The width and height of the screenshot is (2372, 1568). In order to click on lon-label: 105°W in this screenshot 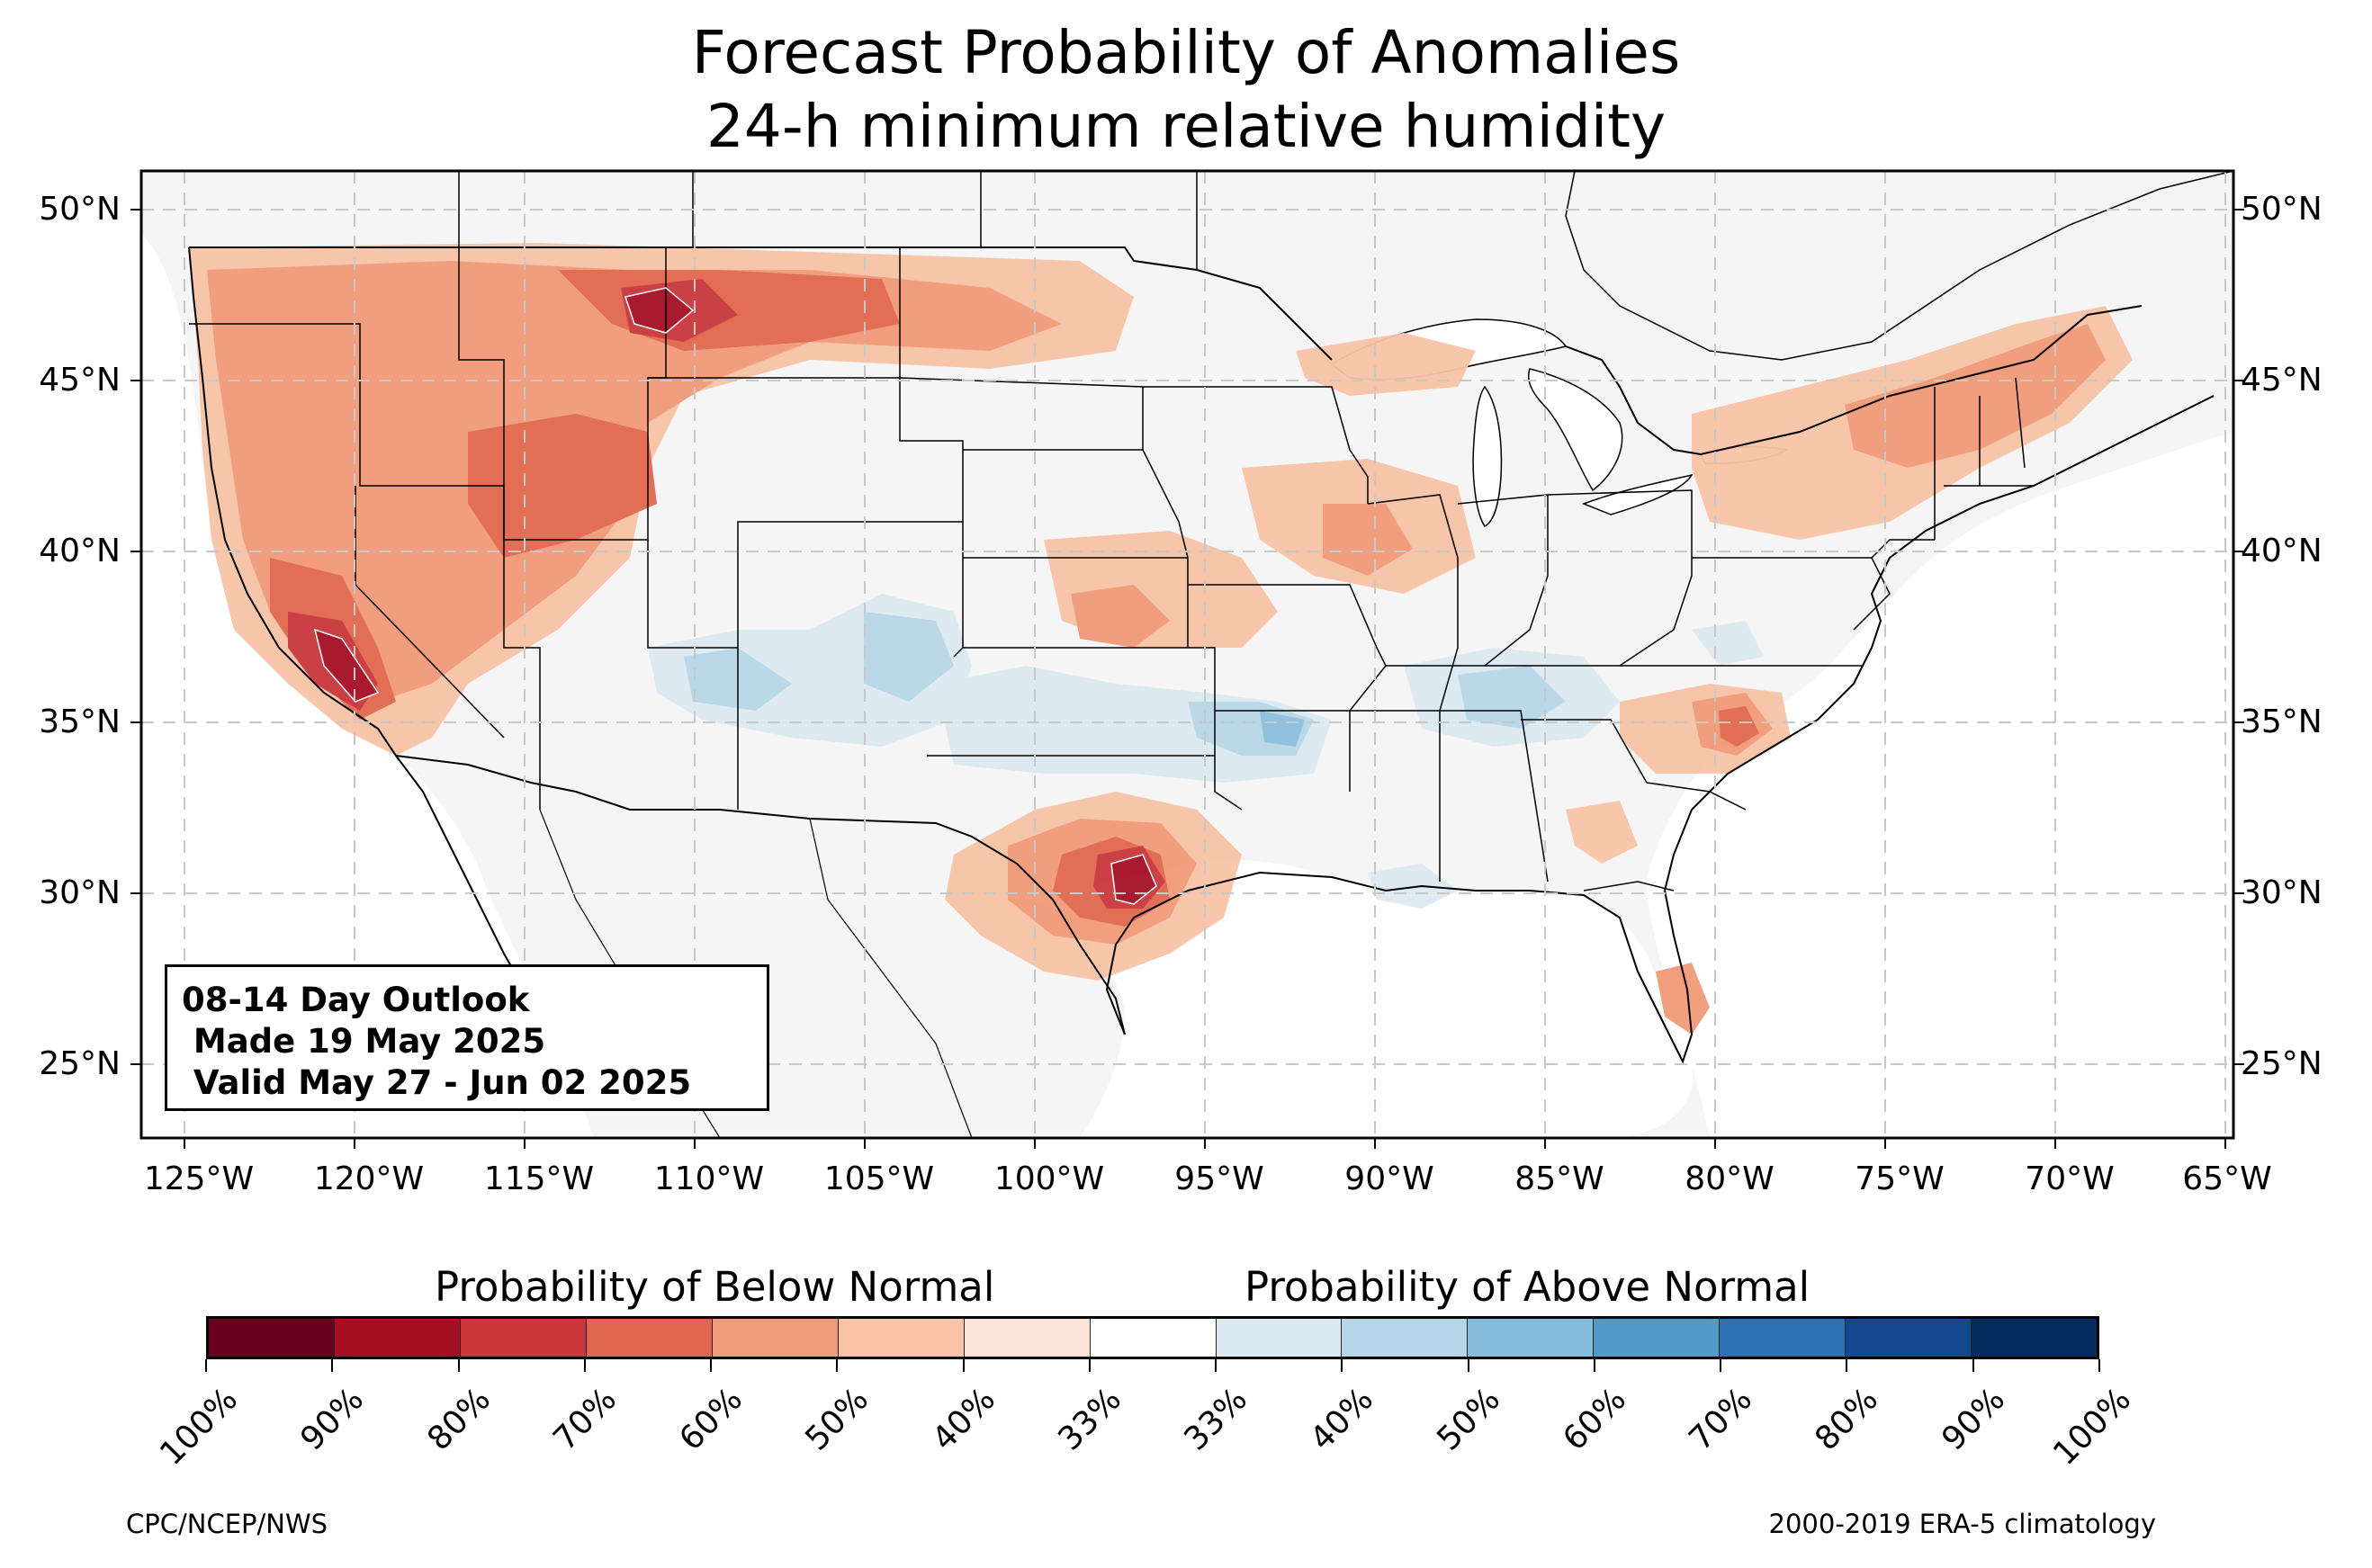, I will do `click(879, 1178)`.